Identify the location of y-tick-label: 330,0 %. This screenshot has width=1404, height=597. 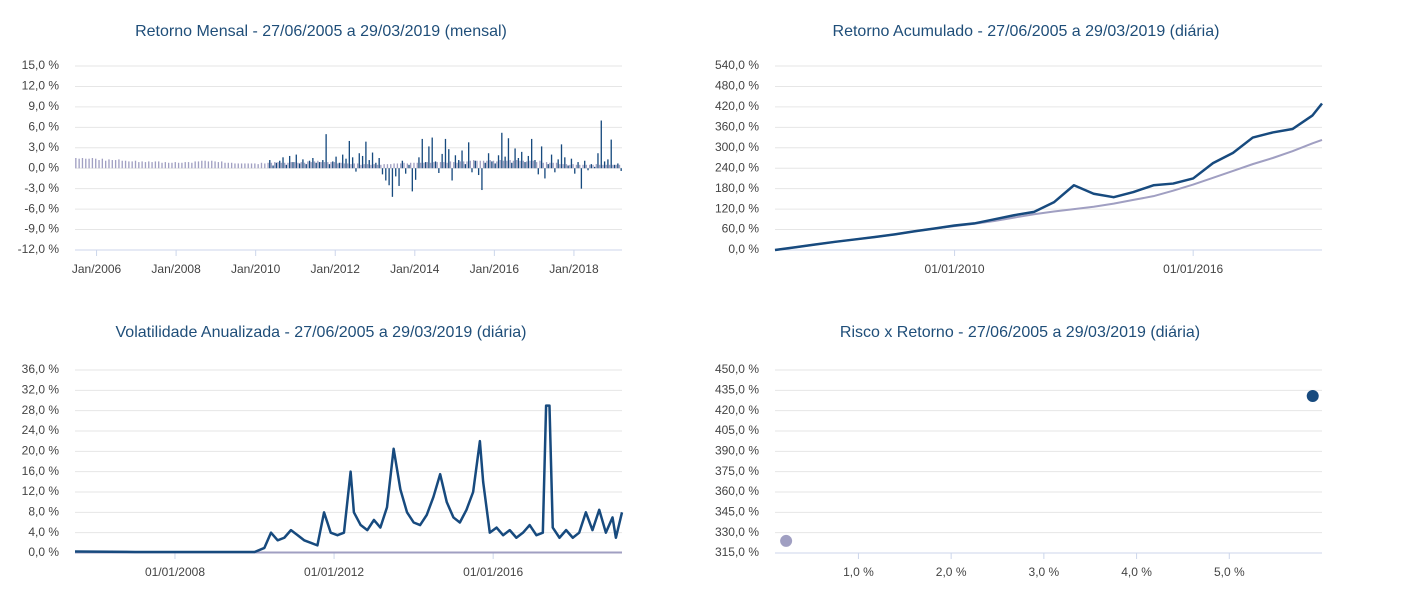
(737, 532).